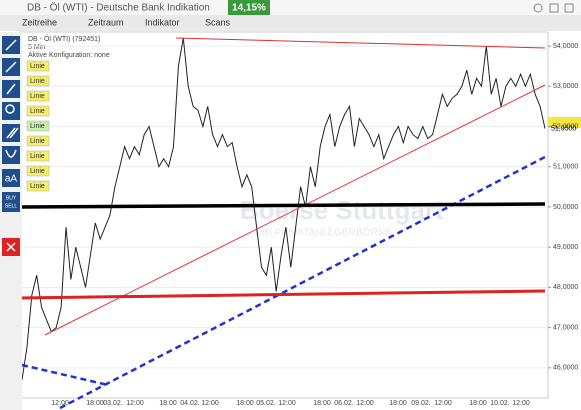 The width and height of the screenshot is (581, 410). What do you see at coordinates (218, 22) in the screenshot?
I see `menu-item: Scans` at bounding box center [218, 22].